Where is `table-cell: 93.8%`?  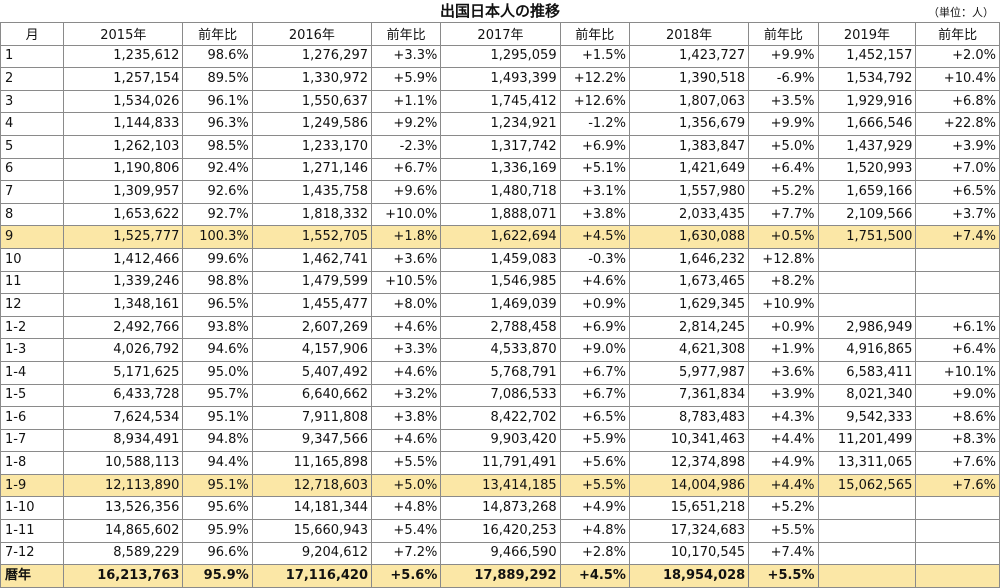 table-cell: 93.8% is located at coordinates (217, 327).